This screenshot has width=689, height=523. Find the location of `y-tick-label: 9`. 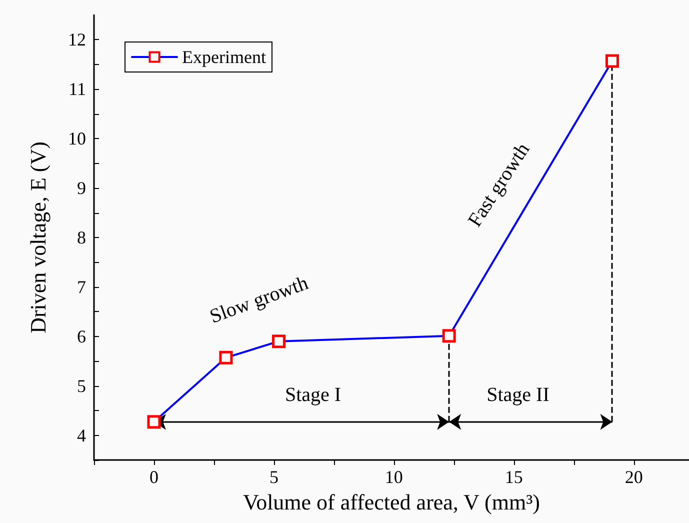

y-tick-label: 9 is located at coordinates (81, 188).